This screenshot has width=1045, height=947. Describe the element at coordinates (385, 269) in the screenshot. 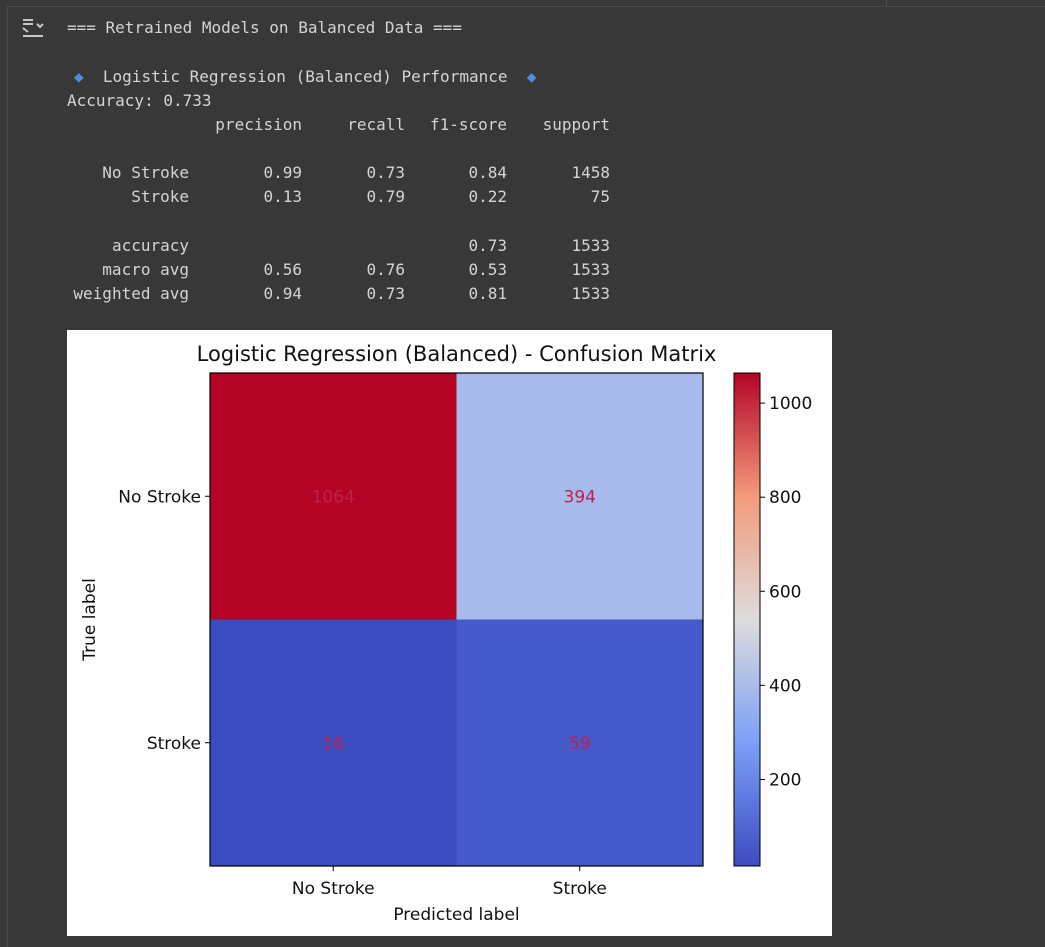

I see `report-cell-value: 0.76` at that location.